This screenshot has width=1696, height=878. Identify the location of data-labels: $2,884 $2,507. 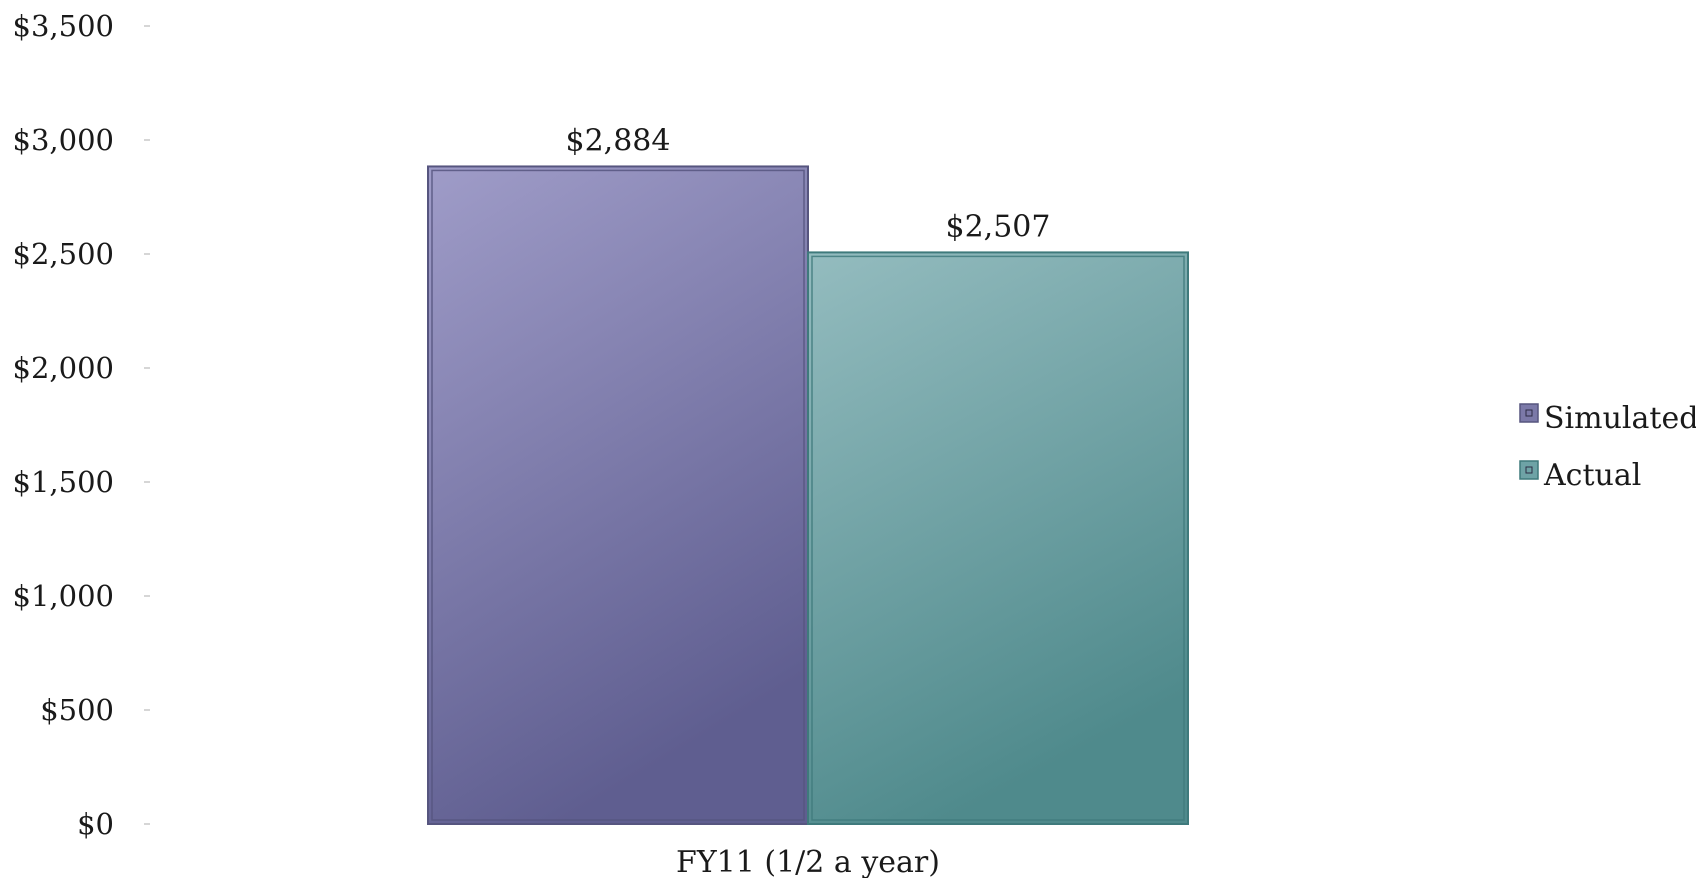
(808, 183).